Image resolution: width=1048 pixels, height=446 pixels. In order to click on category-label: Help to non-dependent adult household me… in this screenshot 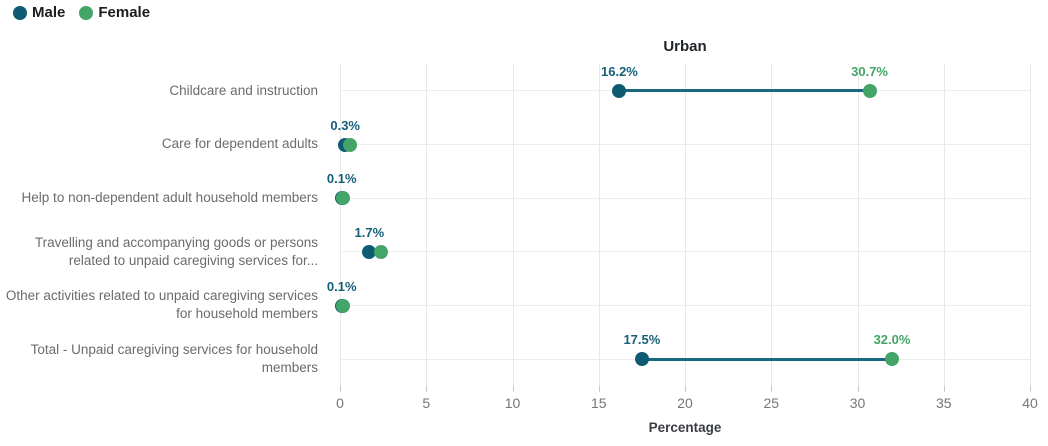, I will do `click(169, 198)`.